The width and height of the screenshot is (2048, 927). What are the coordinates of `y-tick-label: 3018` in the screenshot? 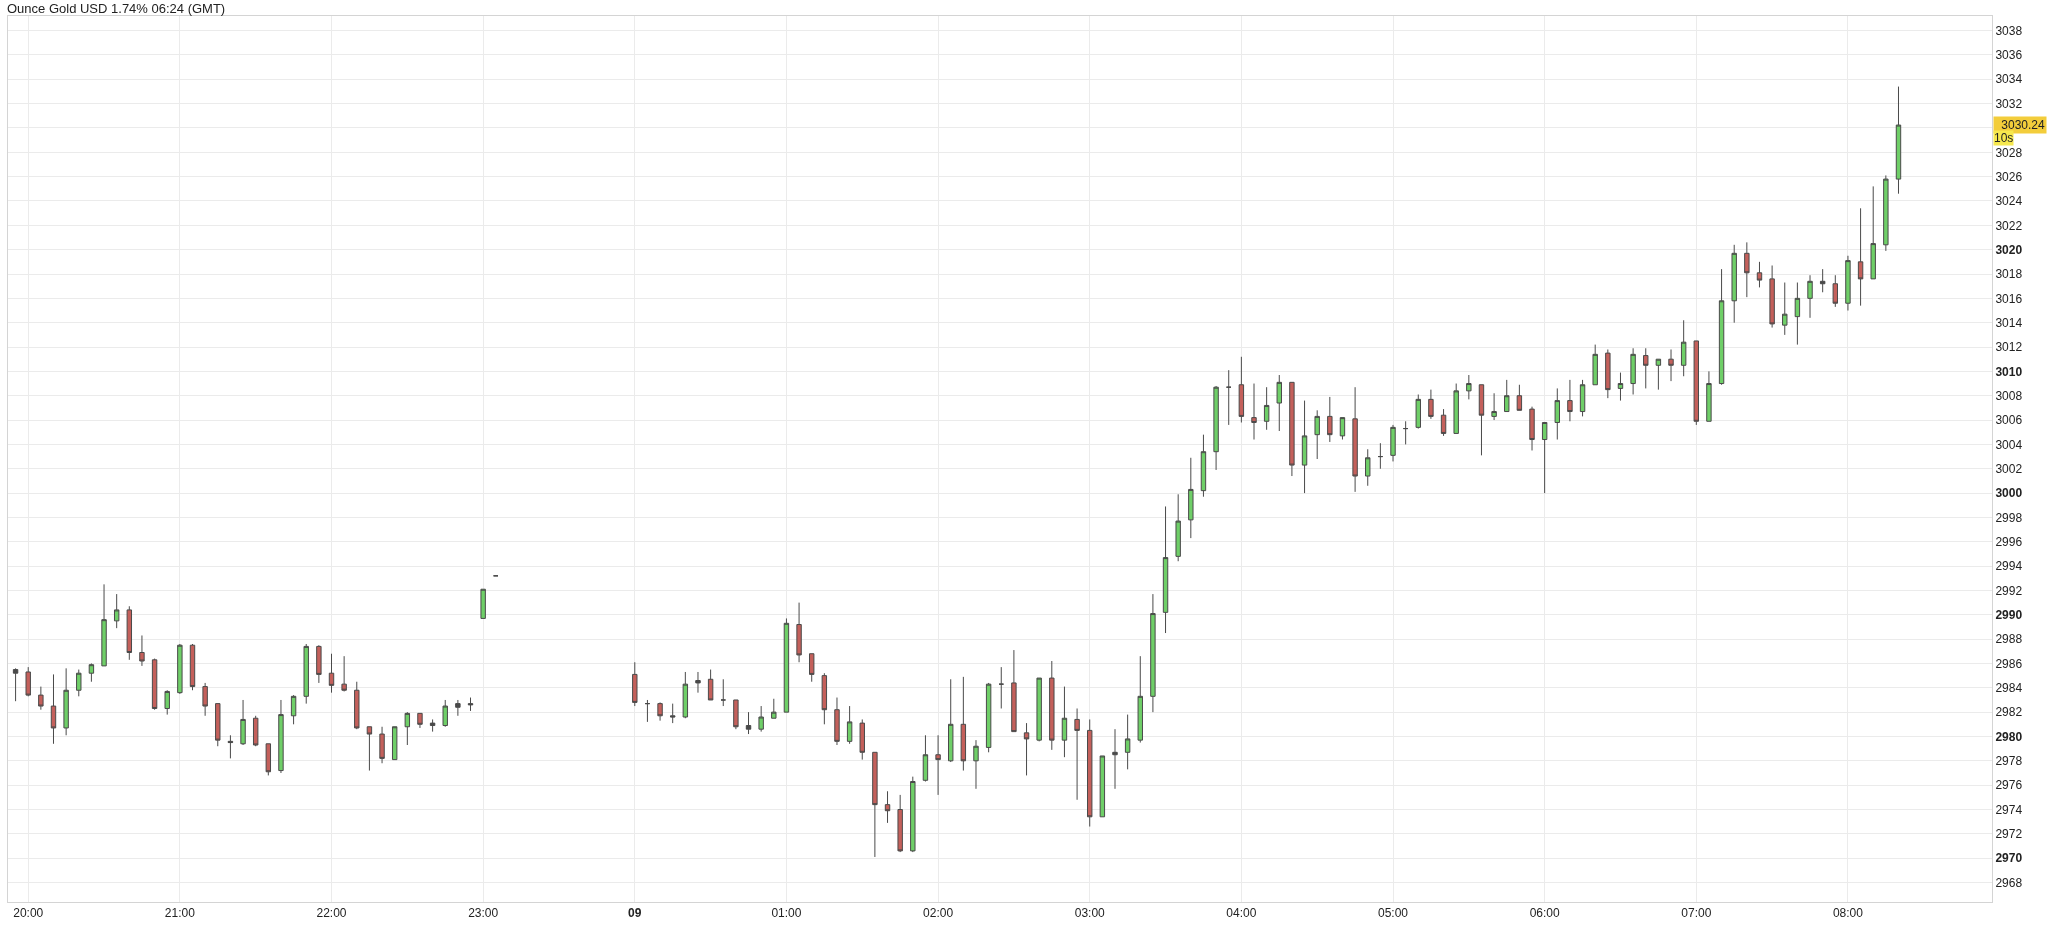 It's located at (2009, 274).